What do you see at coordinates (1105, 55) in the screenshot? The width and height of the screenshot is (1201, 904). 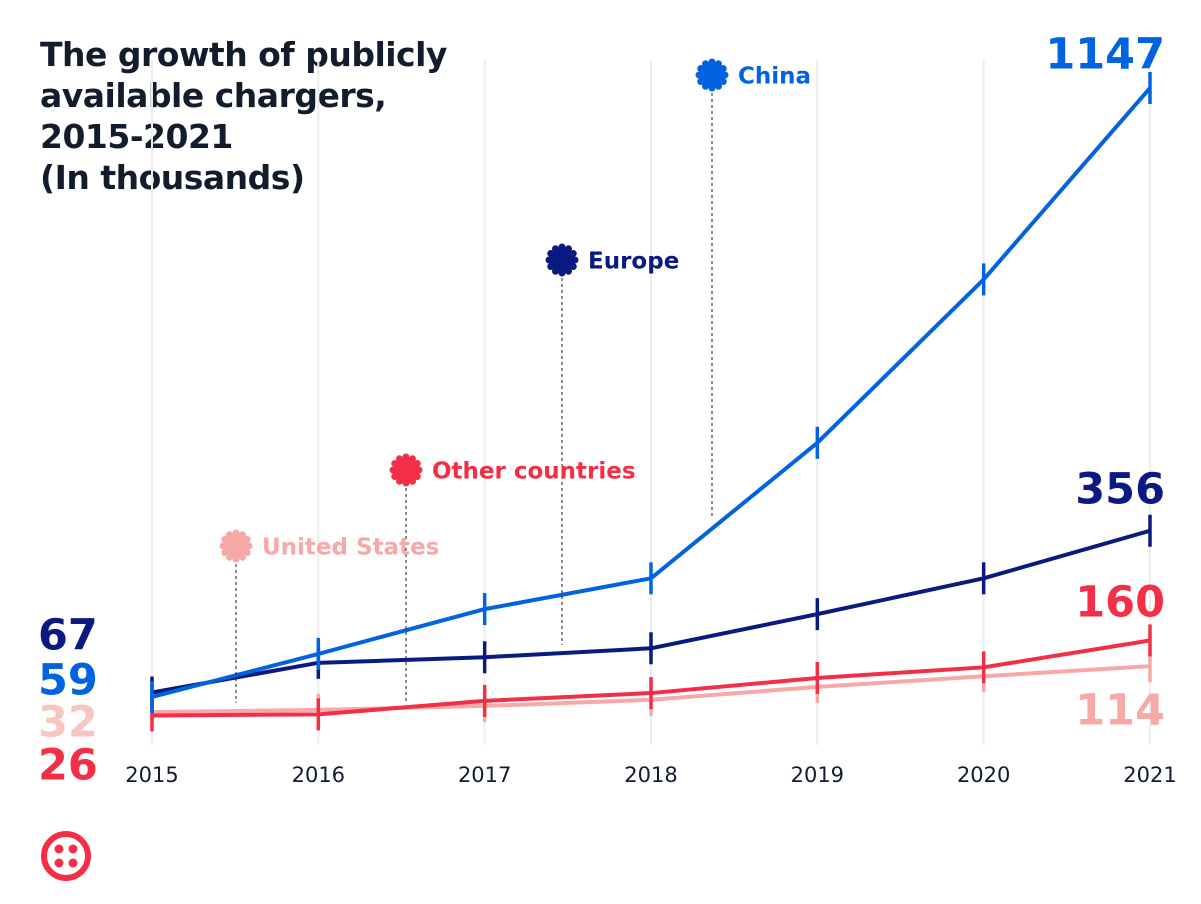 I see `end-value-label: 1147` at bounding box center [1105, 55].